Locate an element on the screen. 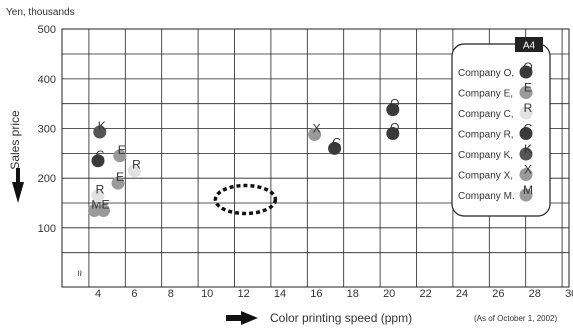 This screenshot has width=573, height=329. legend-item: Company O, O is located at coordinates (495, 69).